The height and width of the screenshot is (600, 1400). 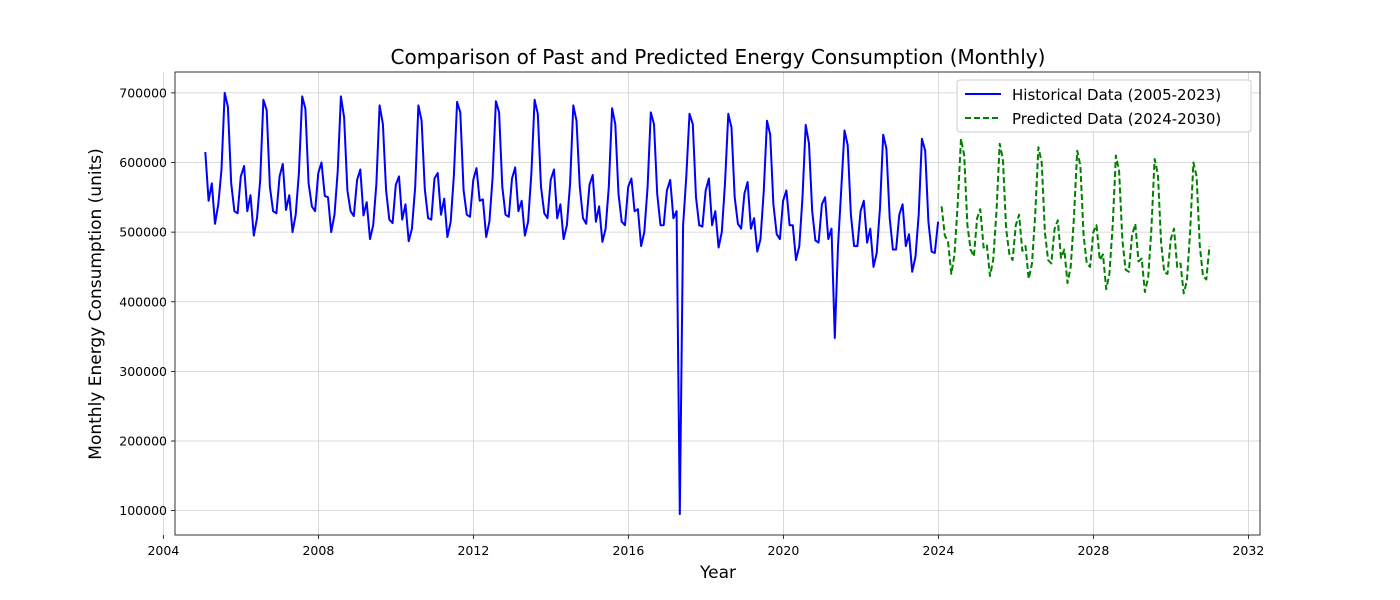 What do you see at coordinates (1116, 119) in the screenshot?
I see `legend-label-predicted: Predicted Data (2024-2030)` at bounding box center [1116, 119].